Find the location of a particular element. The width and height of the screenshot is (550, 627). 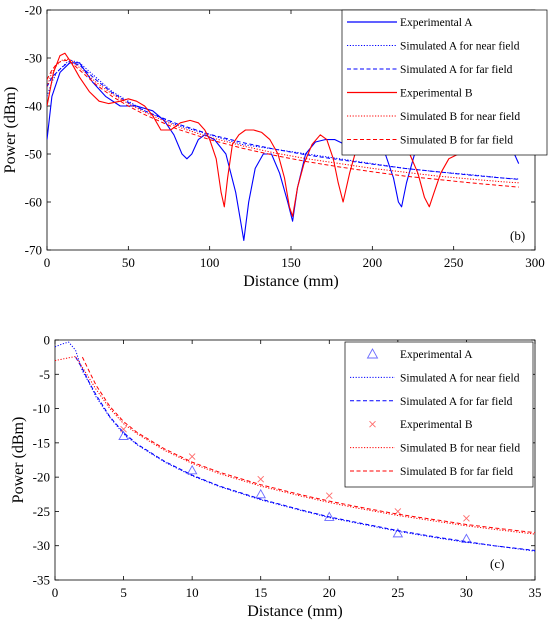

x-tick-label: 50 is located at coordinates (128, 262).